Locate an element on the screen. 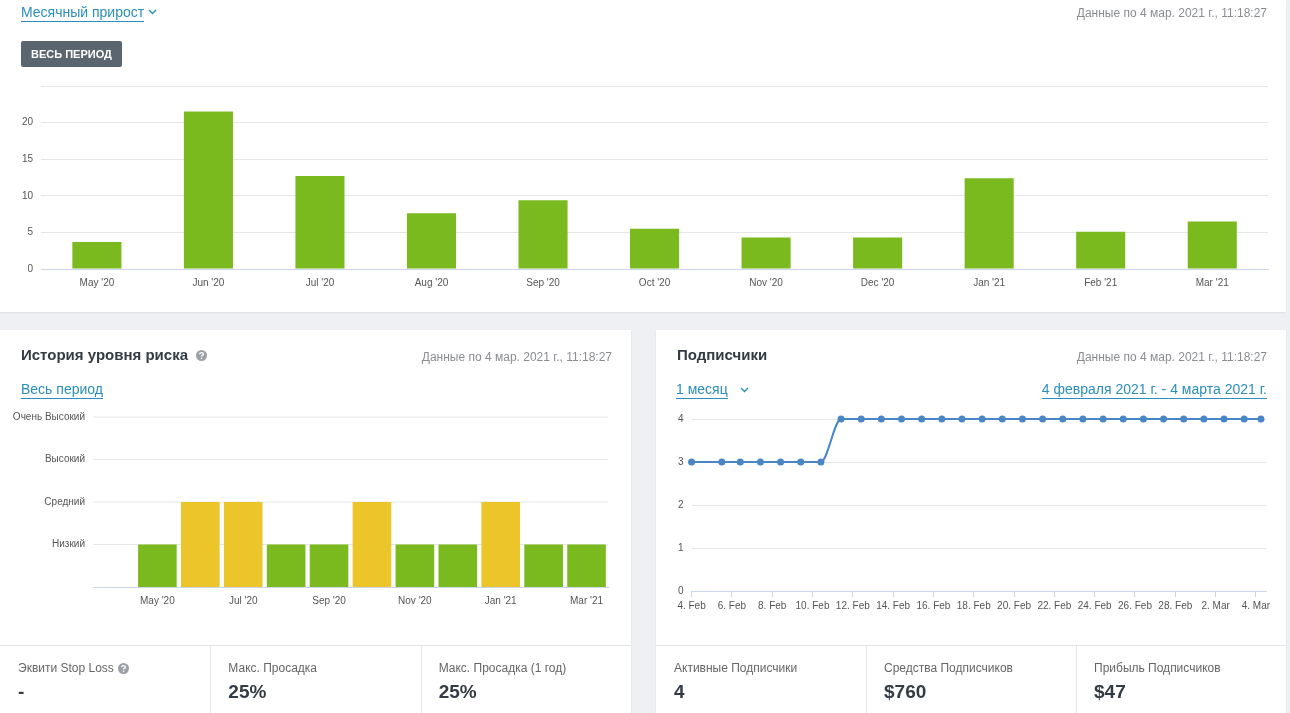 This screenshot has width=1290, height=713. text: 1 месяц is located at coordinates (702, 390).